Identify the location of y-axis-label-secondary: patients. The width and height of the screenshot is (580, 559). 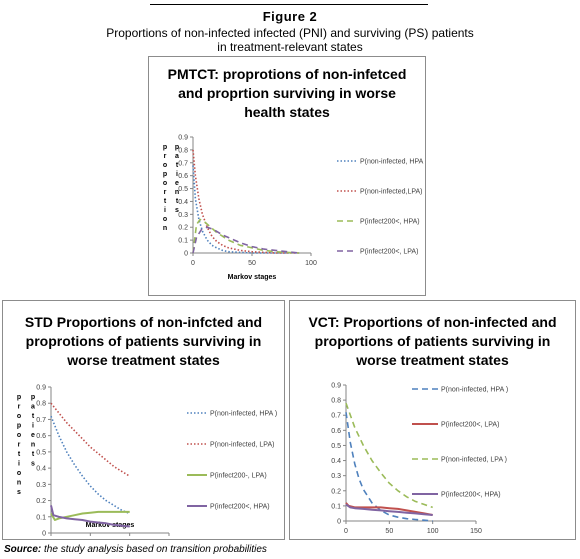
(33, 431).